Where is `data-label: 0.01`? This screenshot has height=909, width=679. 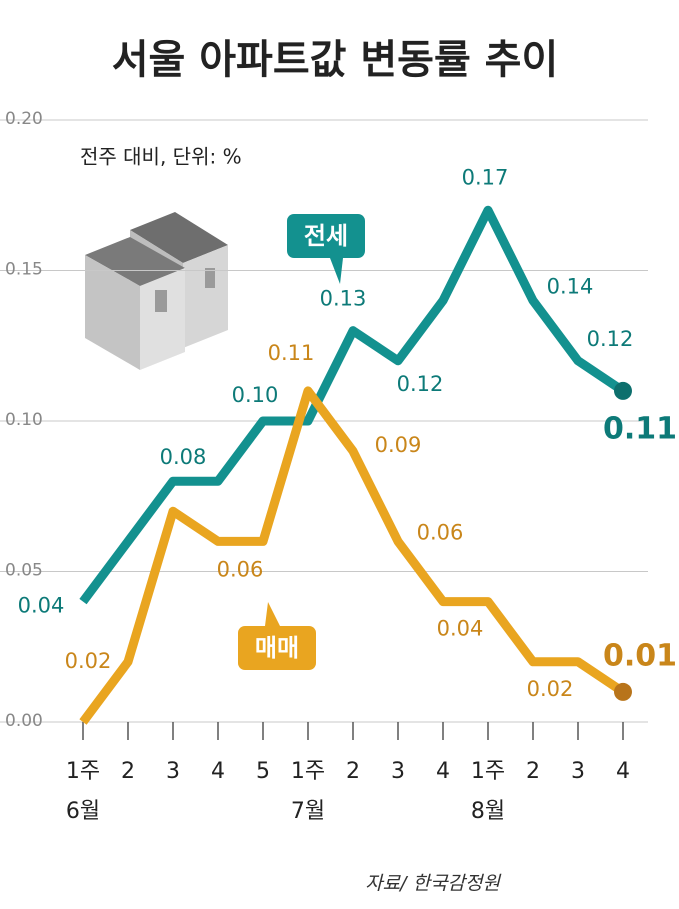 data-label: 0.01 is located at coordinates (640, 655).